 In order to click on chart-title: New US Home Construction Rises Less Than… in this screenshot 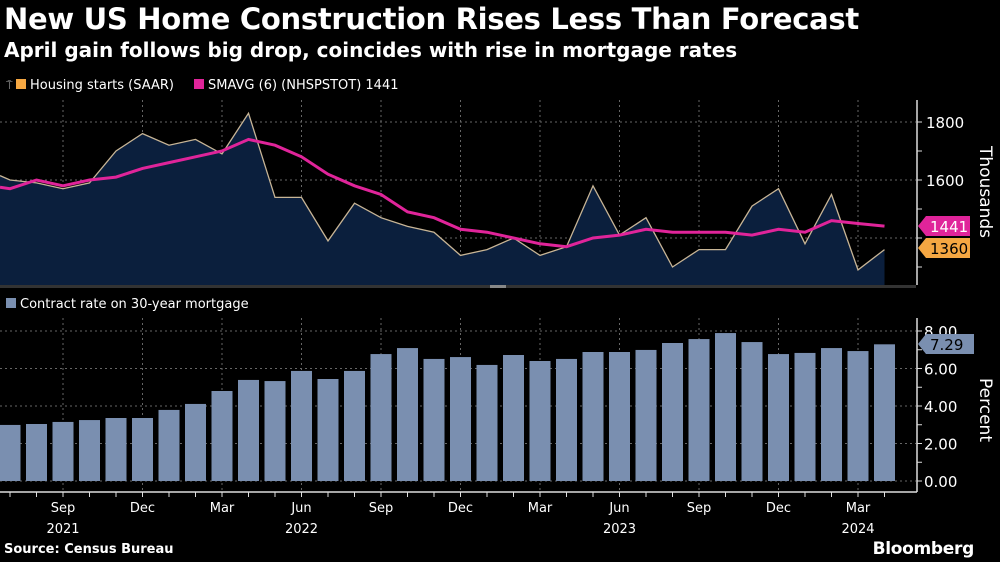, I will do `click(431, 19)`.